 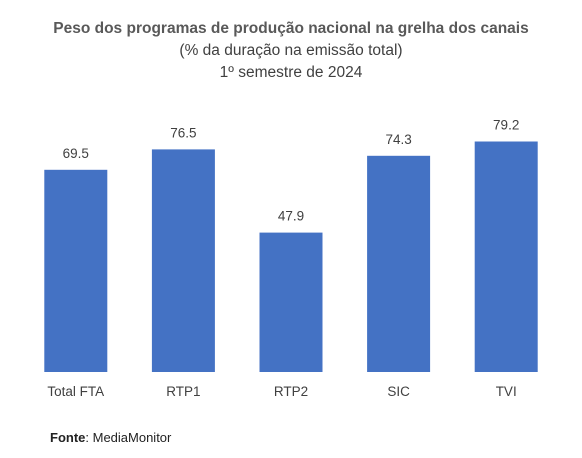 I want to click on bar-total-fta, so click(x=76, y=270).